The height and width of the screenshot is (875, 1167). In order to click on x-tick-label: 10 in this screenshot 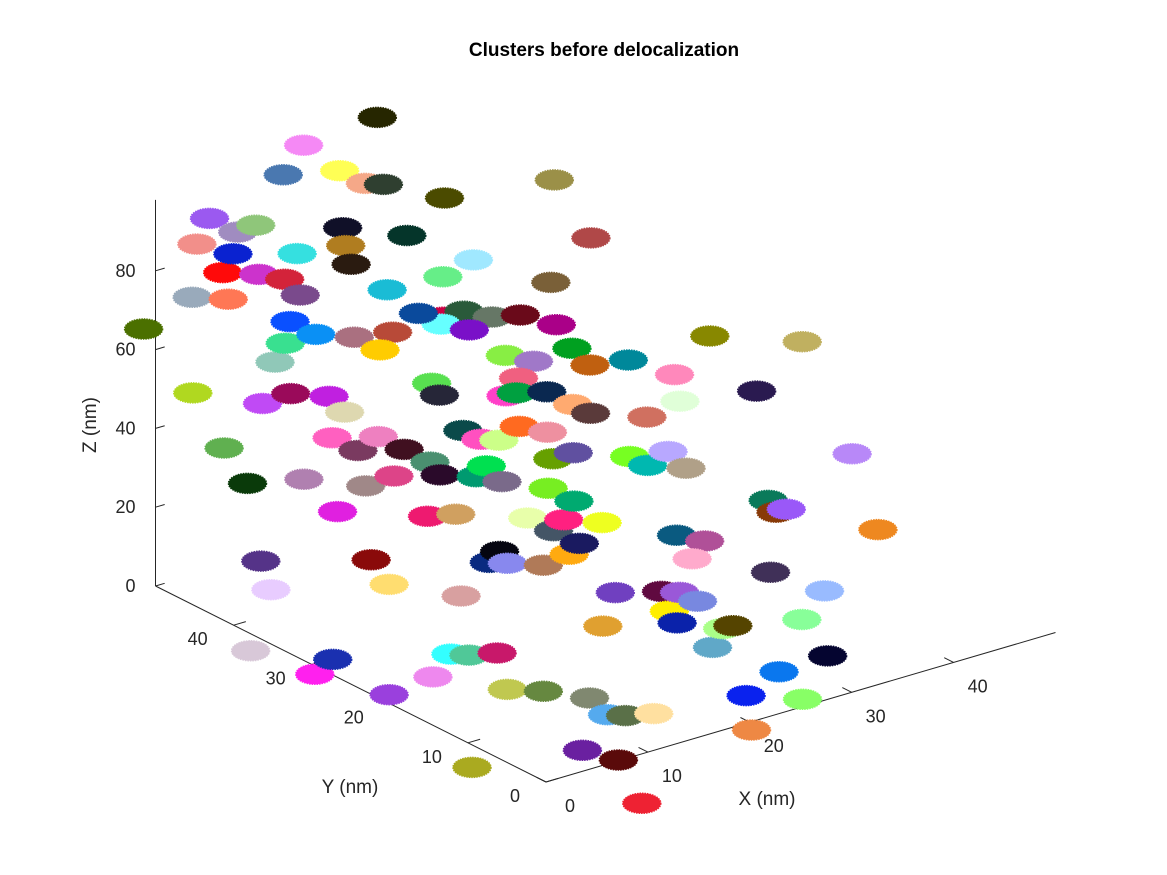, I will do `click(672, 776)`.